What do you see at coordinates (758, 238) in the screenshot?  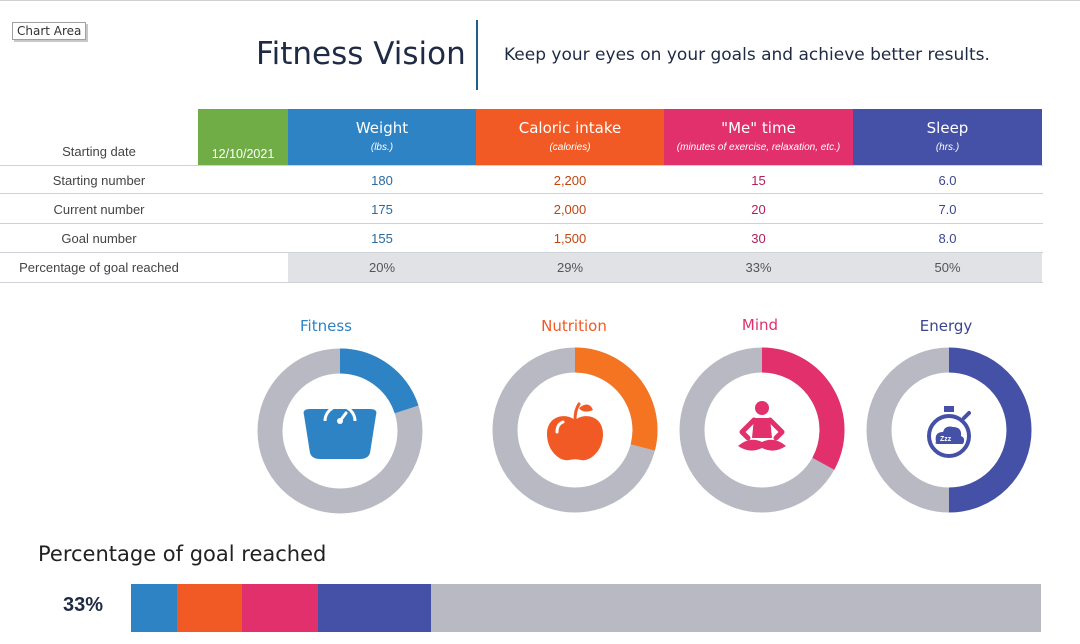 I see `table-cell: 30` at bounding box center [758, 238].